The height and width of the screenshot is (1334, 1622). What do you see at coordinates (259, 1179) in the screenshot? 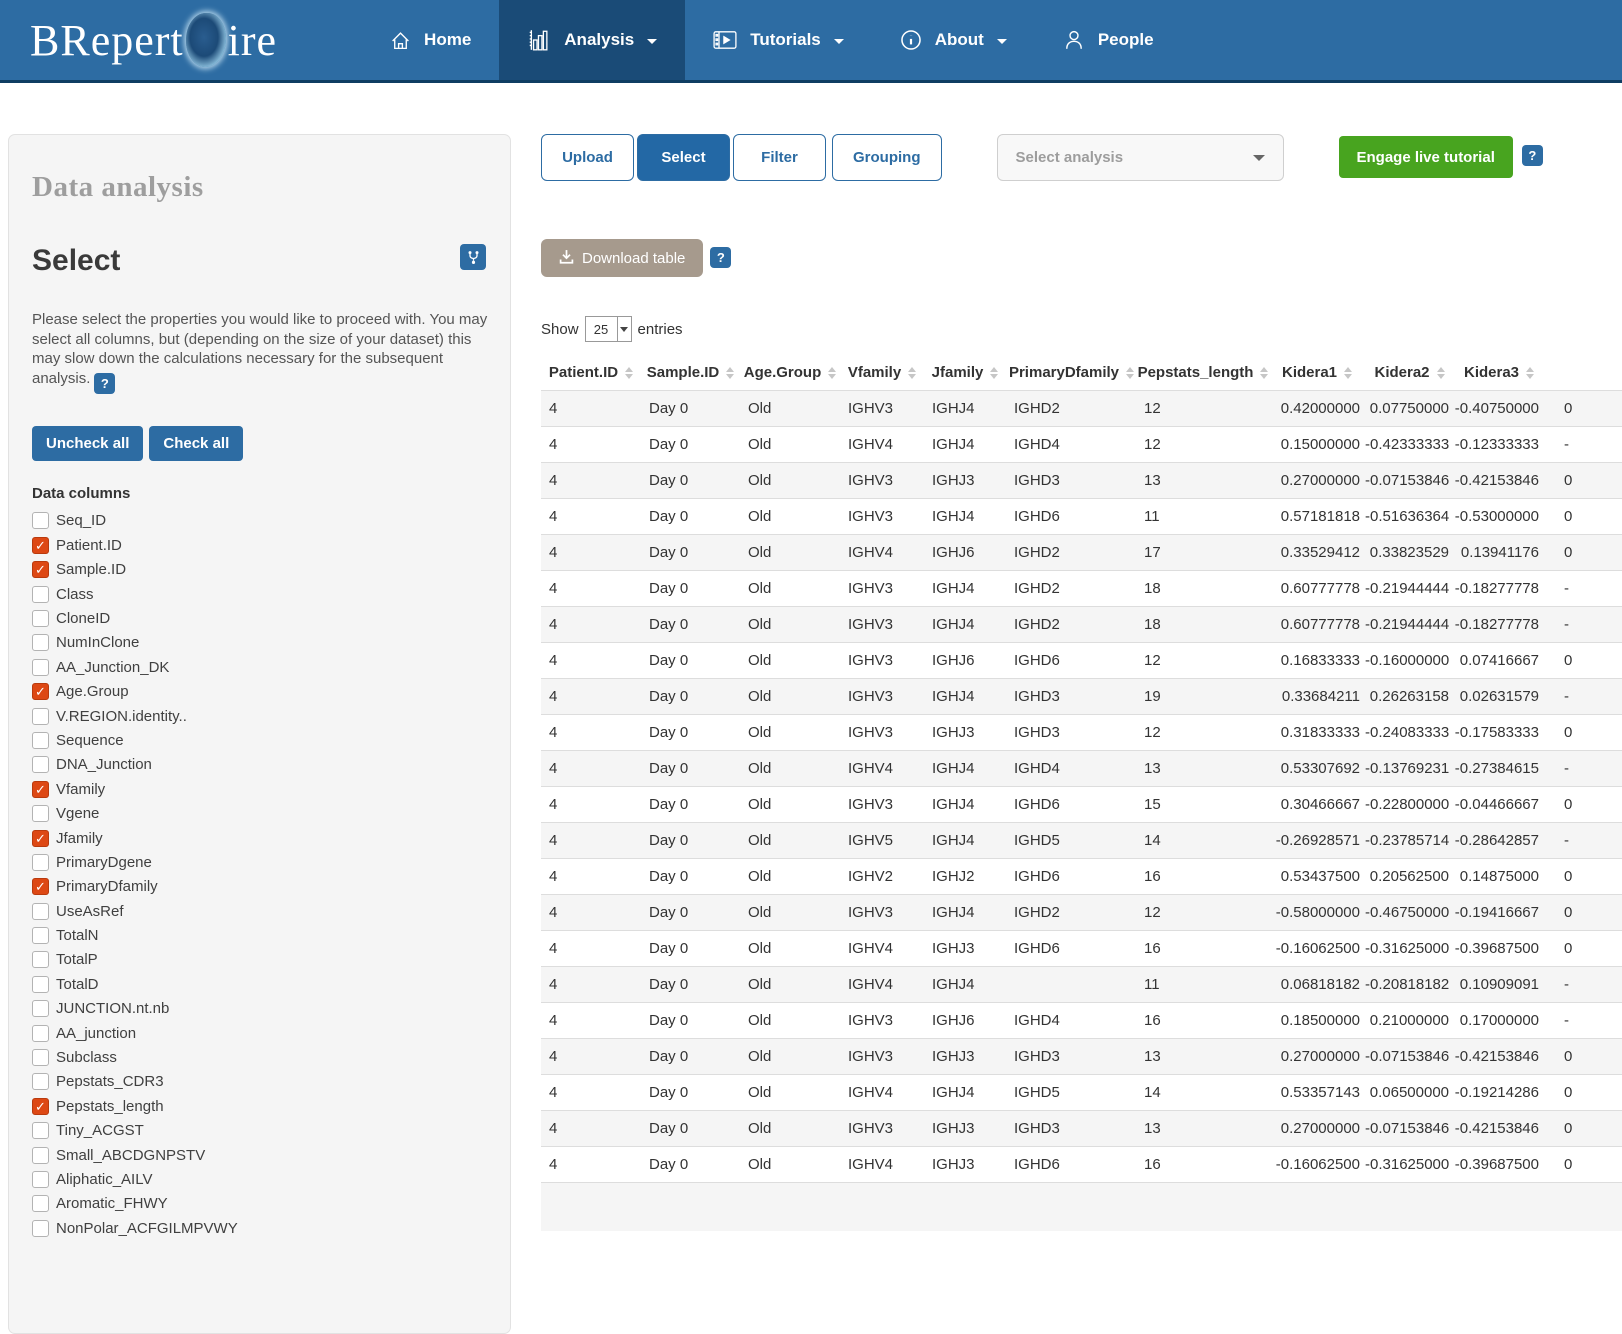
I see `checkbox-item: Aliphatic_AILV` at bounding box center [259, 1179].